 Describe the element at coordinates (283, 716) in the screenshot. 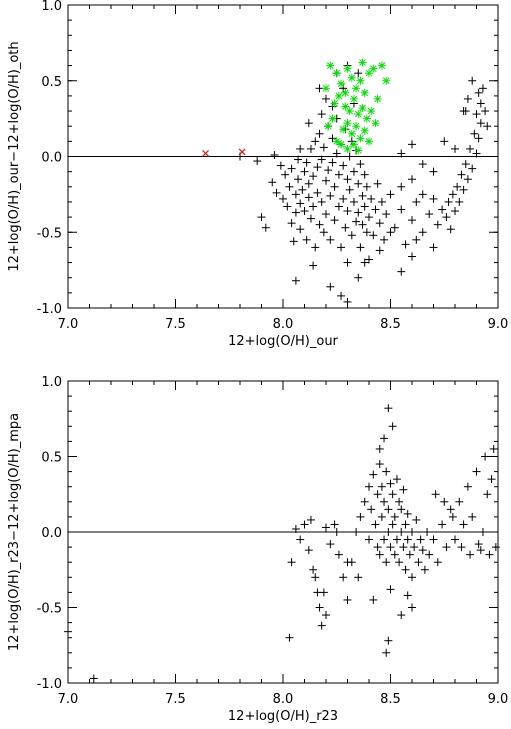

I see `x-axis-label: 12+log(O/H)_r23` at that location.